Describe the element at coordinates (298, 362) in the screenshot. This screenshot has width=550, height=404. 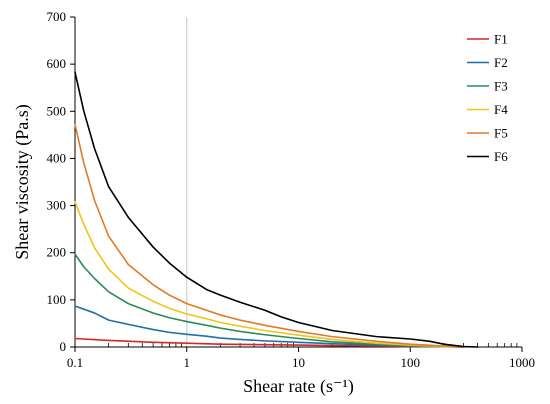
I see `x-tick-label: 10` at that location.